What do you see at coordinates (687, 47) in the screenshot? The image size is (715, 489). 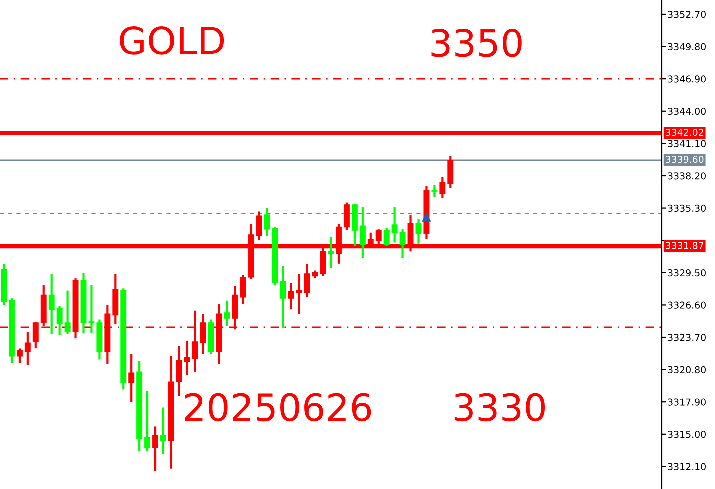 I see `y-tick-label: 3349.80` at bounding box center [687, 47].